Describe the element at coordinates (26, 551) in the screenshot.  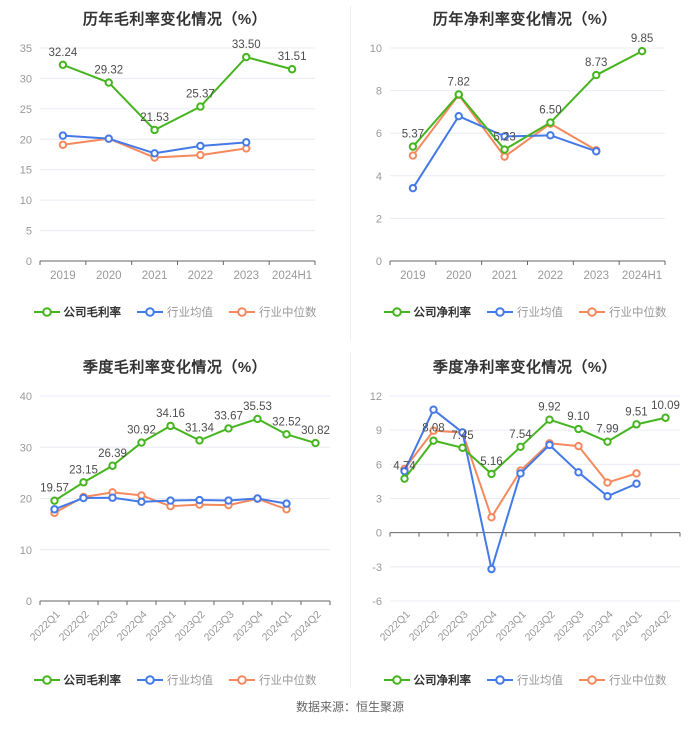
I see `svg-text: 10` at that location.